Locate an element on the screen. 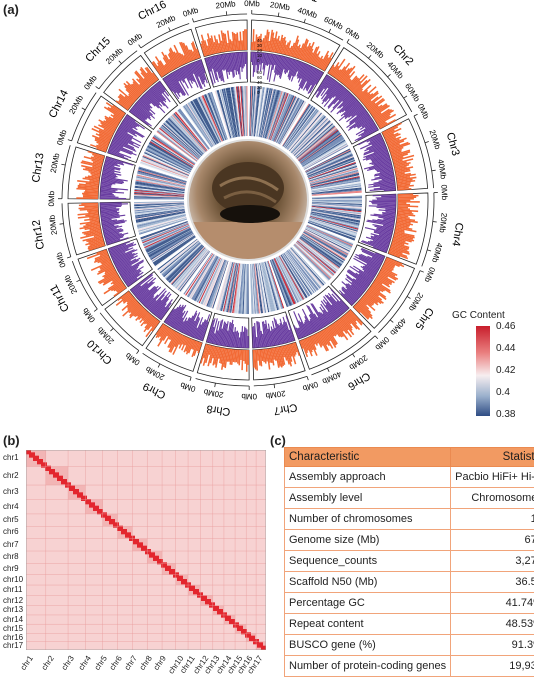 The height and width of the screenshot is (684, 534). table-cell-value: 41.74% is located at coordinates (492, 603).